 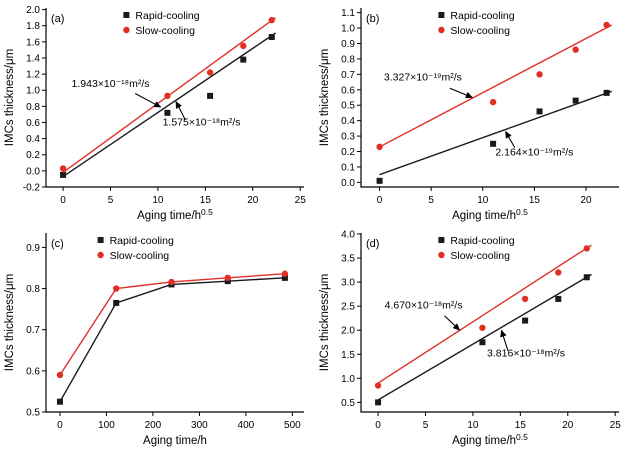 I want to click on y-axis-label: IMCs thickness/μm, so click(x=325, y=97).